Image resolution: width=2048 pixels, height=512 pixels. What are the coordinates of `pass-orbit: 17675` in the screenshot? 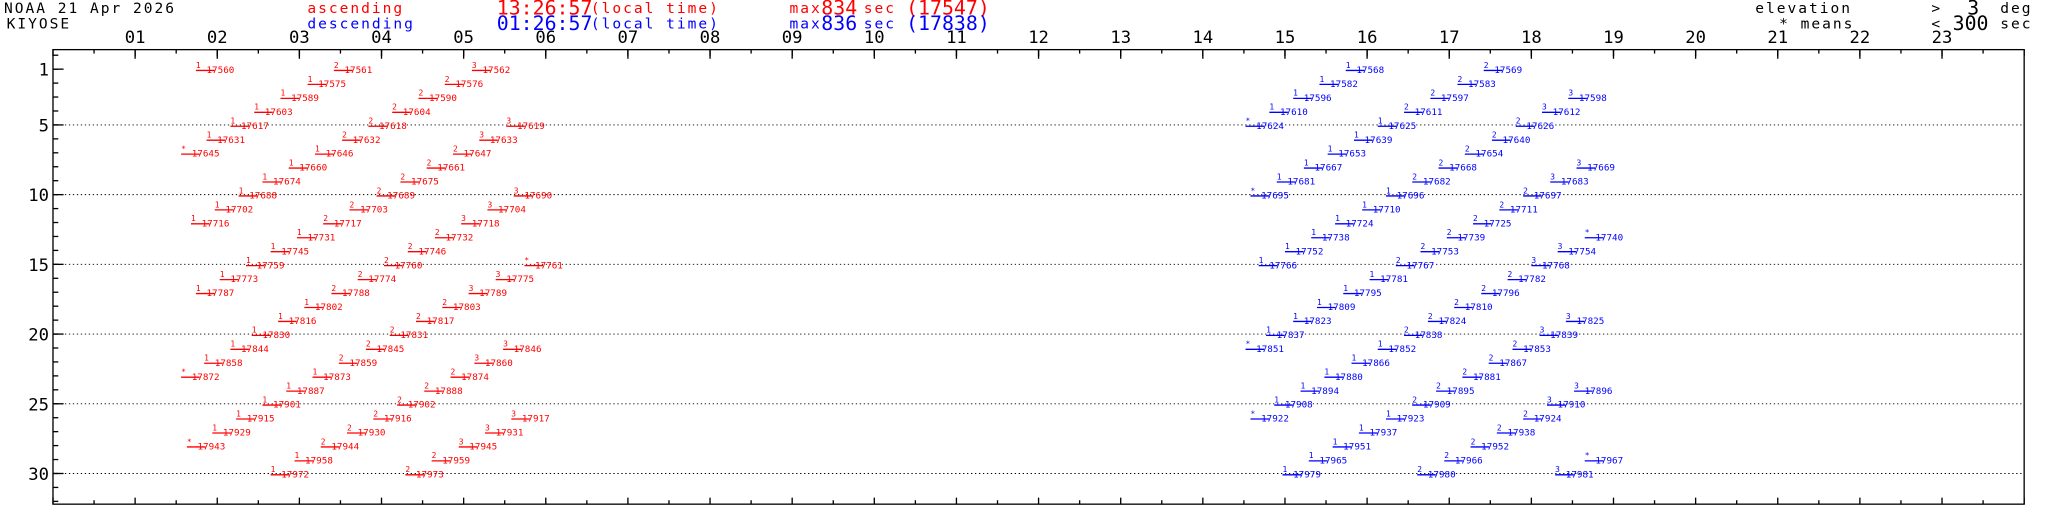 It's located at (425, 182).